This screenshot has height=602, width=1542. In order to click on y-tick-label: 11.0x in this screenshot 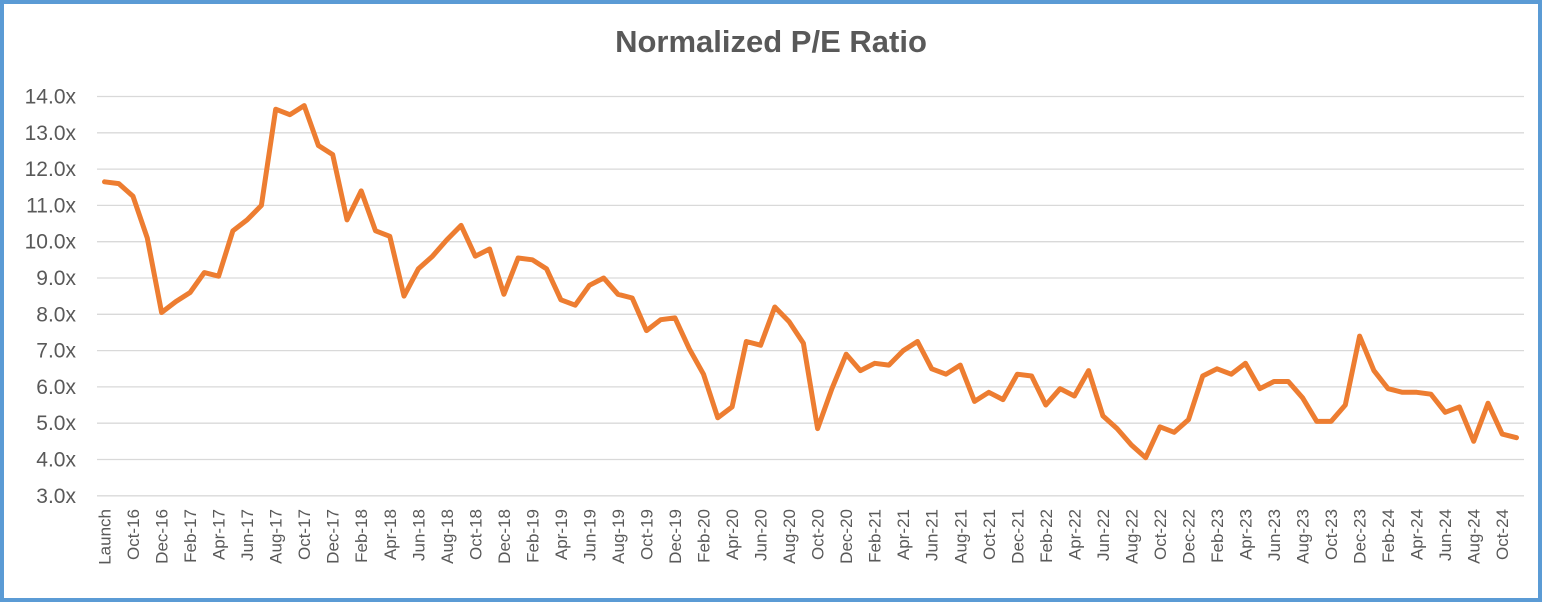, I will do `click(51, 205)`.